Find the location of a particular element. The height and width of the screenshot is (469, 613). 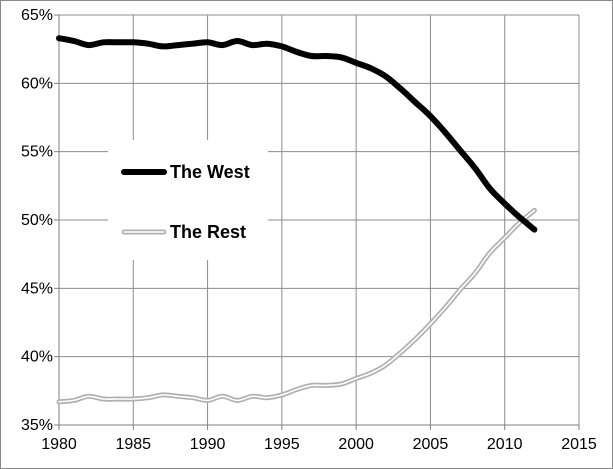

y-tick-label: 60% is located at coordinates (37, 83).